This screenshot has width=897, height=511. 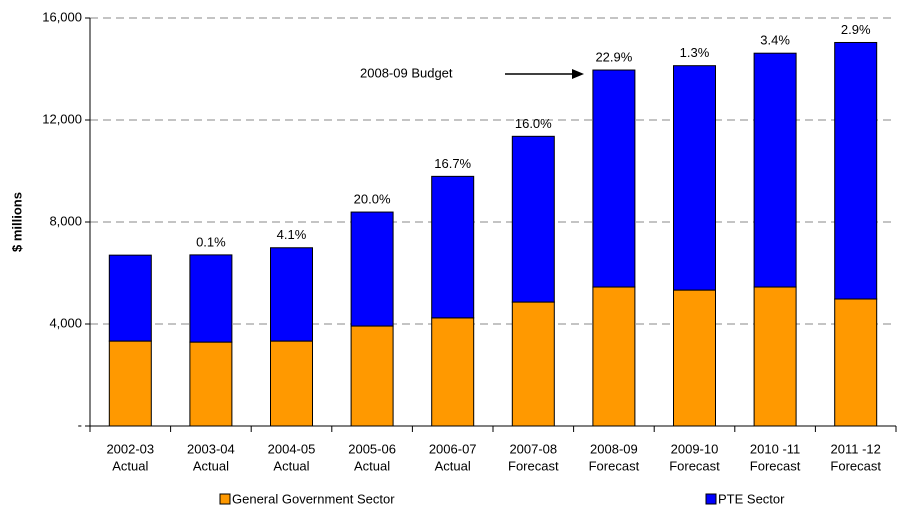 What do you see at coordinates (62, 16) in the screenshot?
I see `y-tick-label: 16,000` at bounding box center [62, 16].